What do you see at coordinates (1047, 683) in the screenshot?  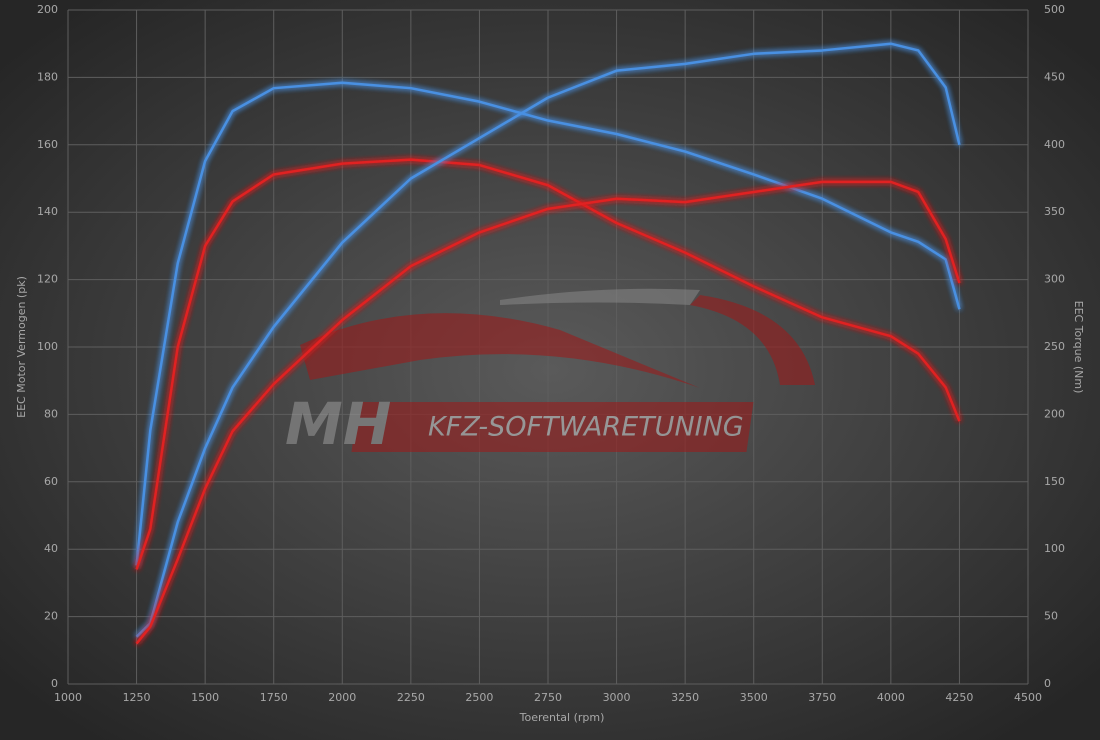 I see `y2-tick-label: 0` at bounding box center [1047, 683].